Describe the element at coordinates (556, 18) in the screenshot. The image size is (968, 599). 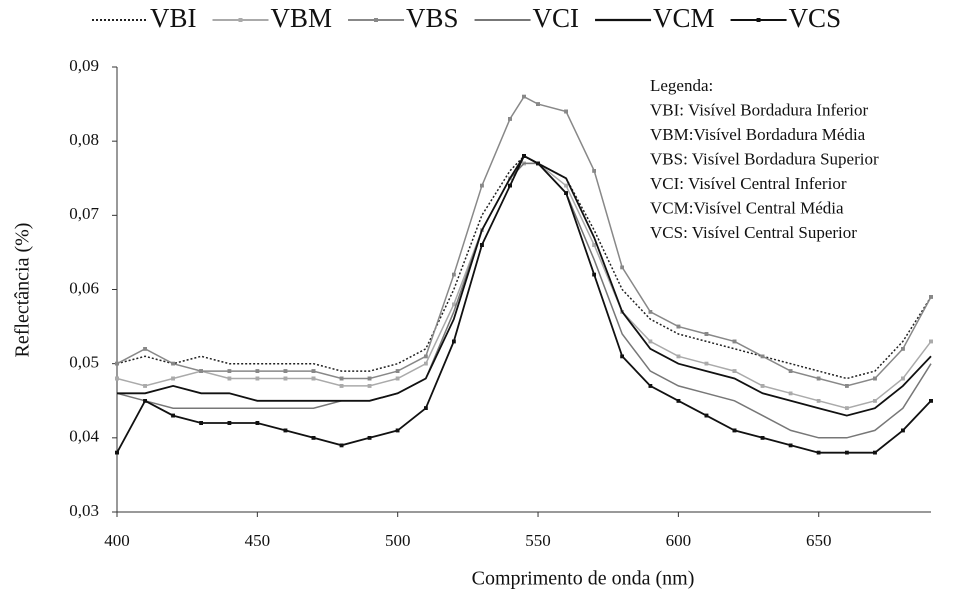
I see `legend-label: VCI` at that location.